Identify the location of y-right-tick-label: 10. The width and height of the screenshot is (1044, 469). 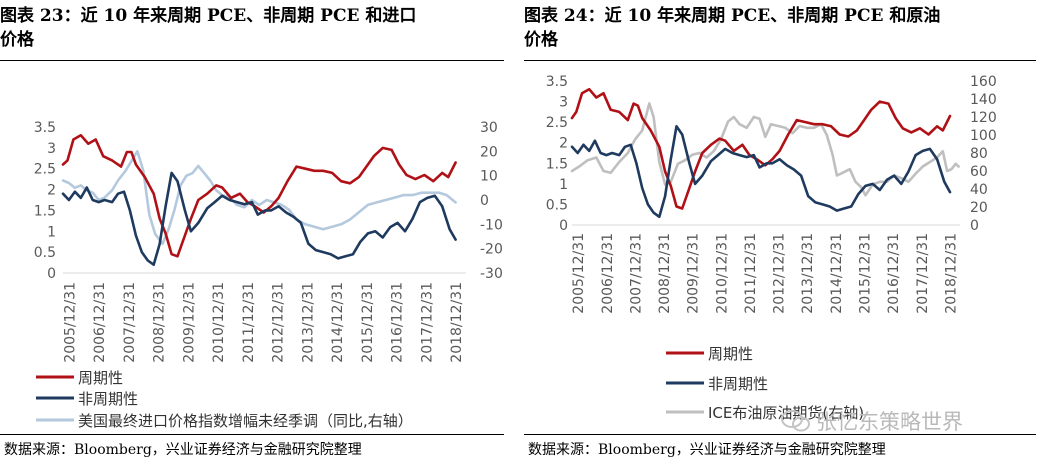
(489, 177).